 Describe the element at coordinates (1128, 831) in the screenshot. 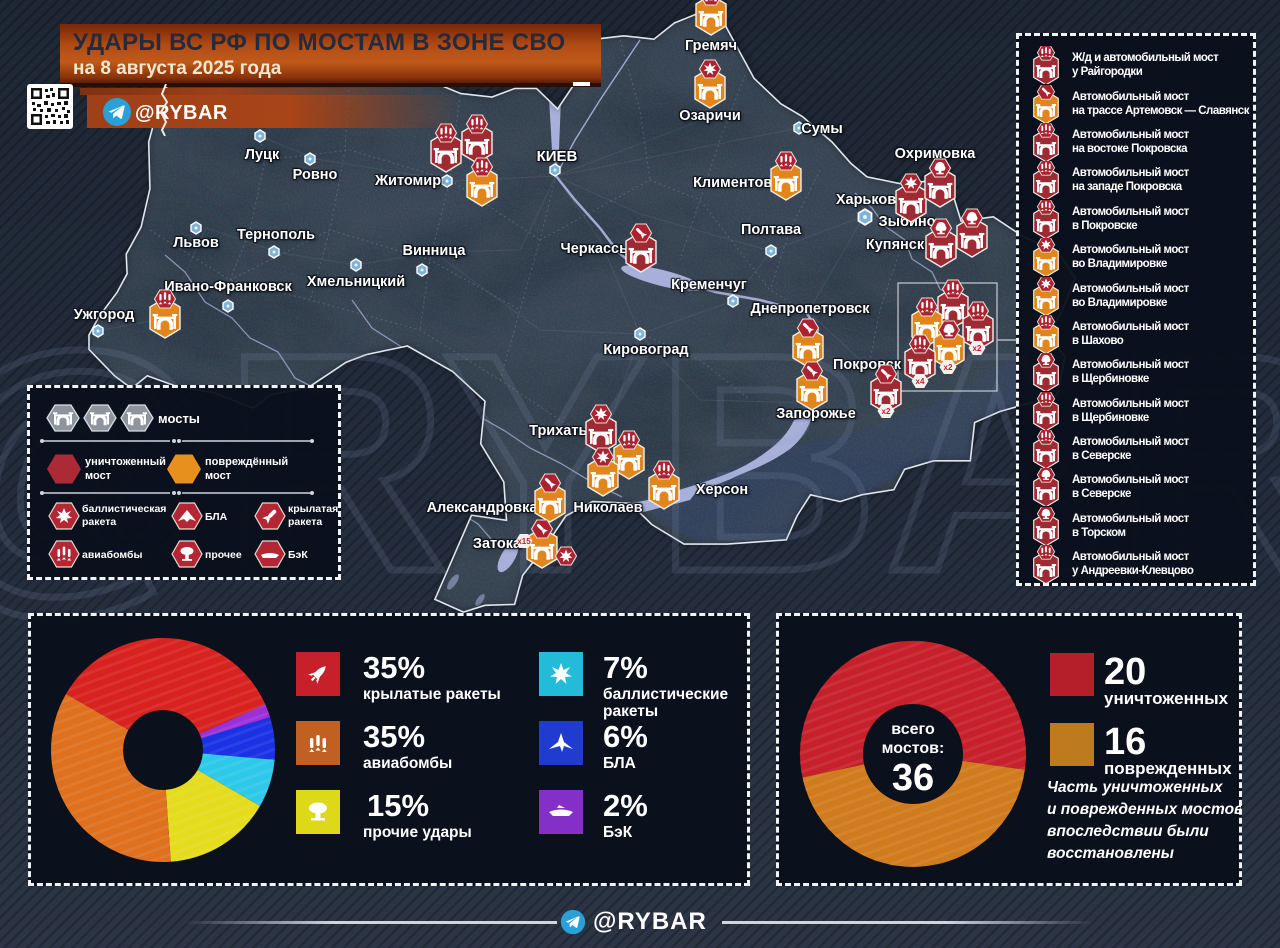

I see `svg-text: впоследствии были` at that location.